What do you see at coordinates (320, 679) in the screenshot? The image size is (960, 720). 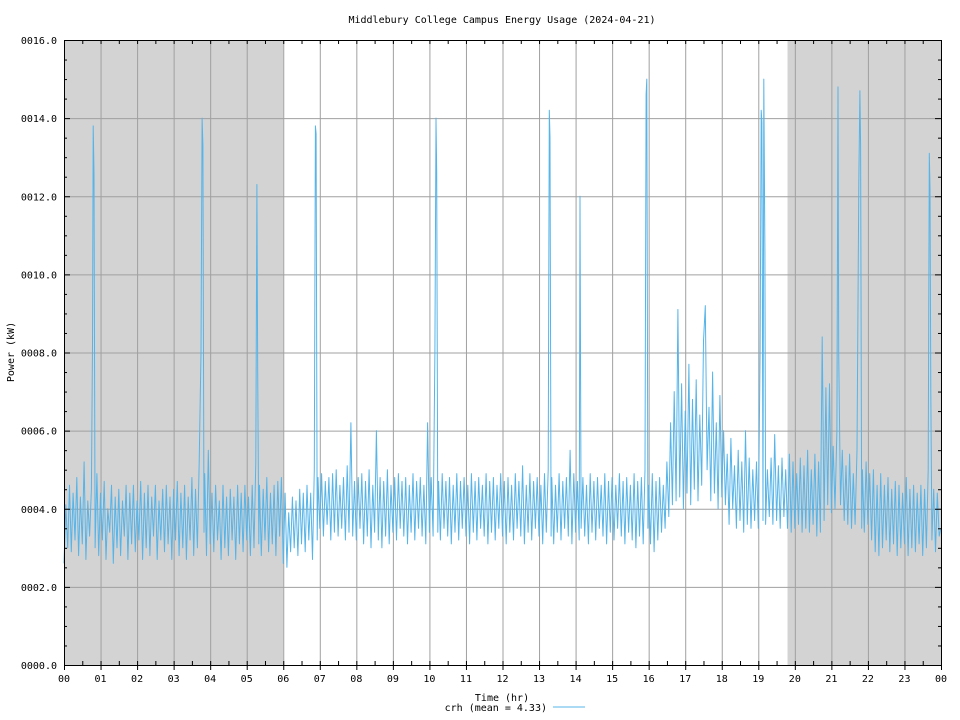 I see `x-tick-label: 07` at bounding box center [320, 679].